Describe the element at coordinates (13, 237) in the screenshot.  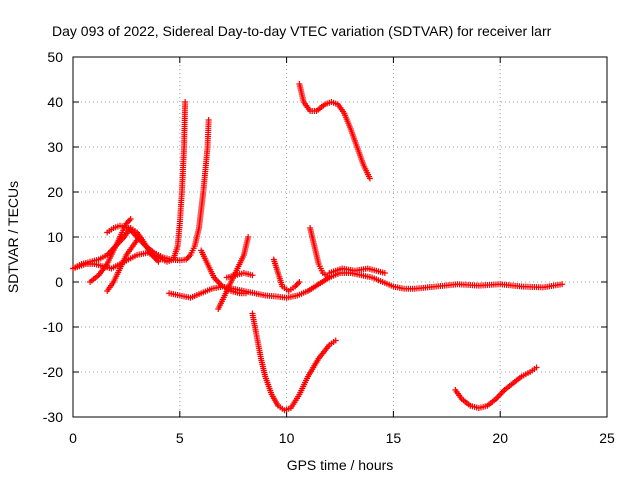
I see `y-axis-label: SDTVAR / TECUs` at that location.